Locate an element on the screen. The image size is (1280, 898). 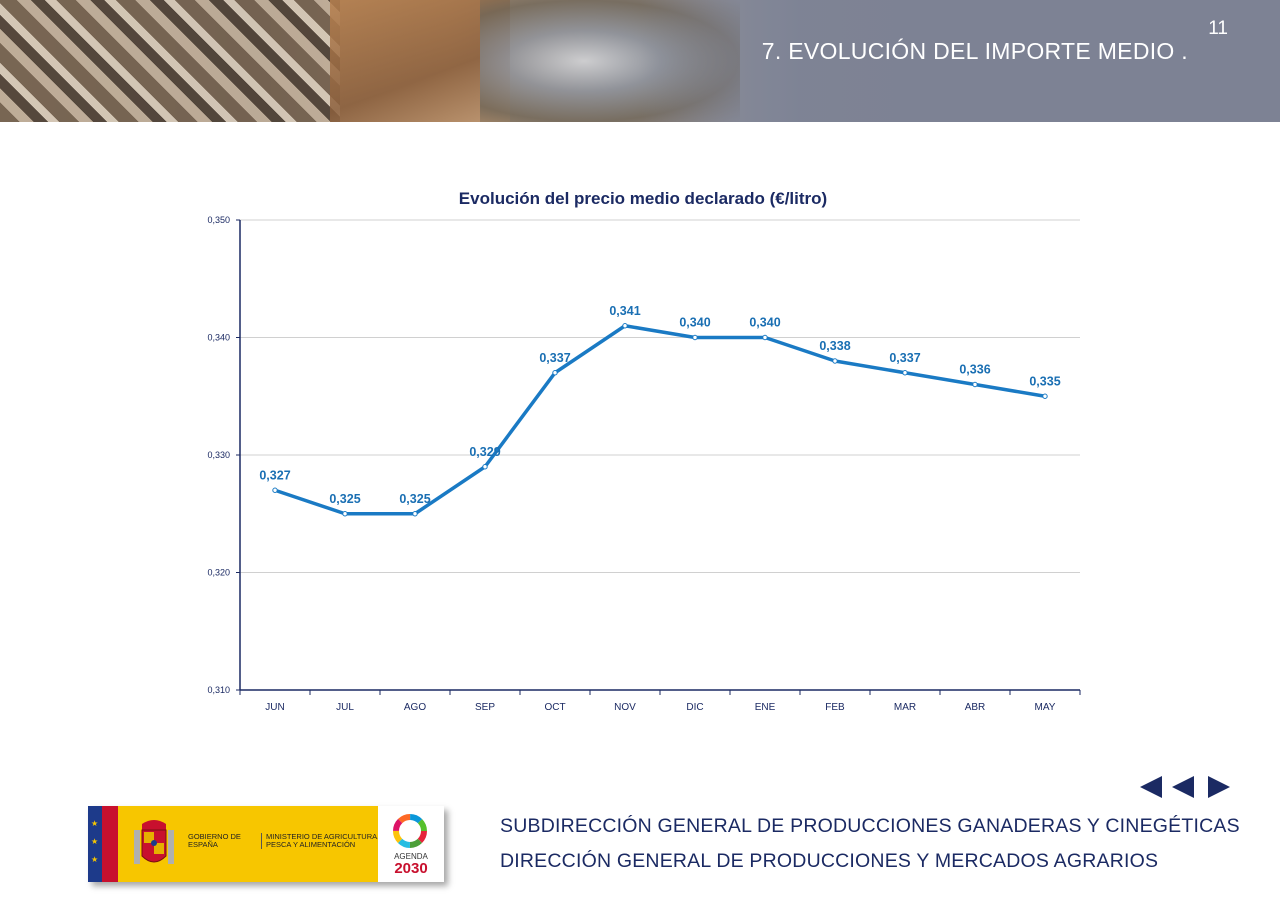
agenda-label: AGENDA is located at coordinates (411, 856).